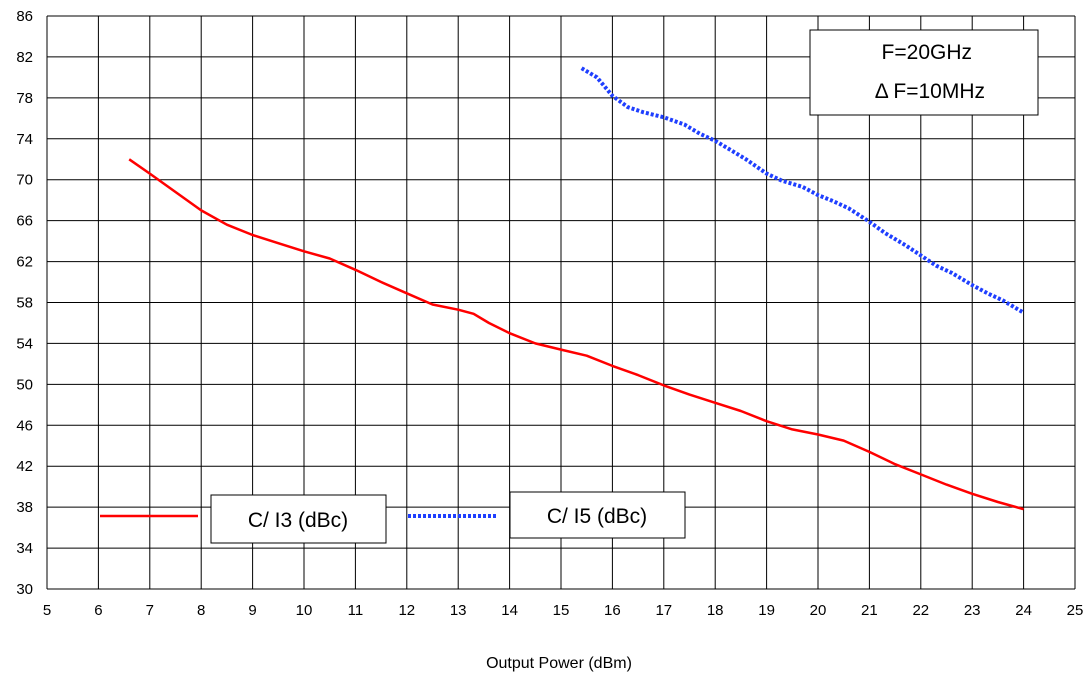 This screenshot has width=1085, height=675. What do you see at coordinates (24, 139) in the screenshot?
I see `y-tick-label: 74` at bounding box center [24, 139].